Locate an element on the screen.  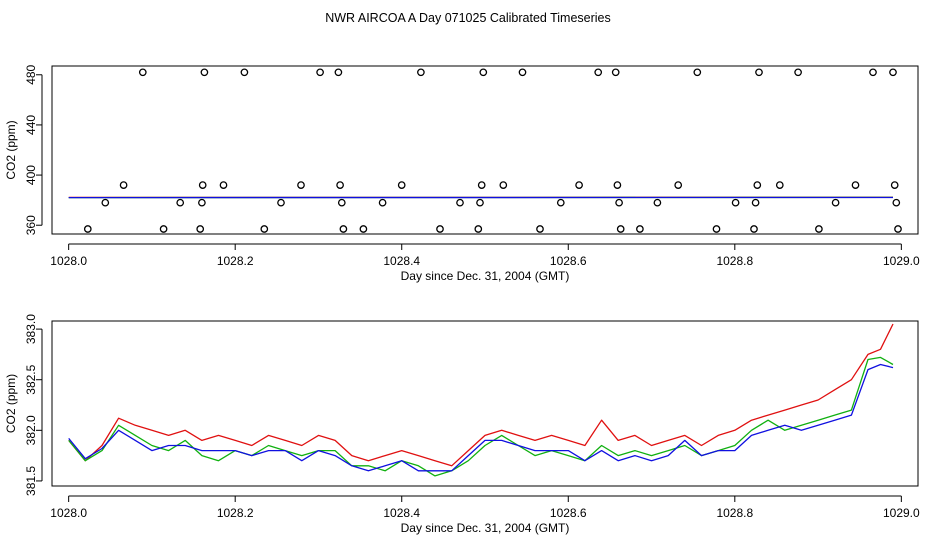
y-tick-label: 382.5 is located at coordinates (31, 379).